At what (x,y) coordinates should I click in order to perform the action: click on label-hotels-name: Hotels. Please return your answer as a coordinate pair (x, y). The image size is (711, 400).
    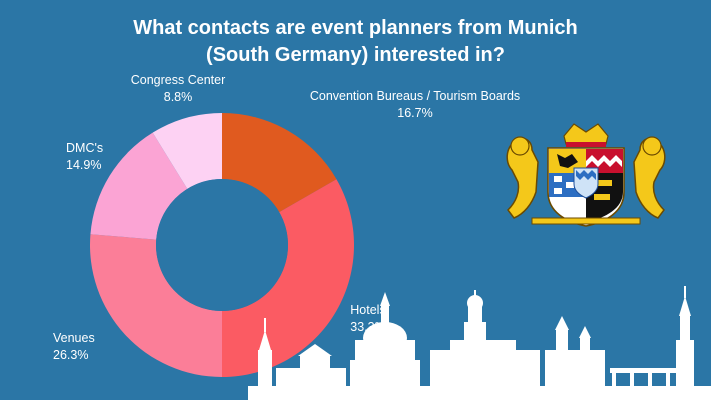
    Looking at the image, I should click on (368, 310).